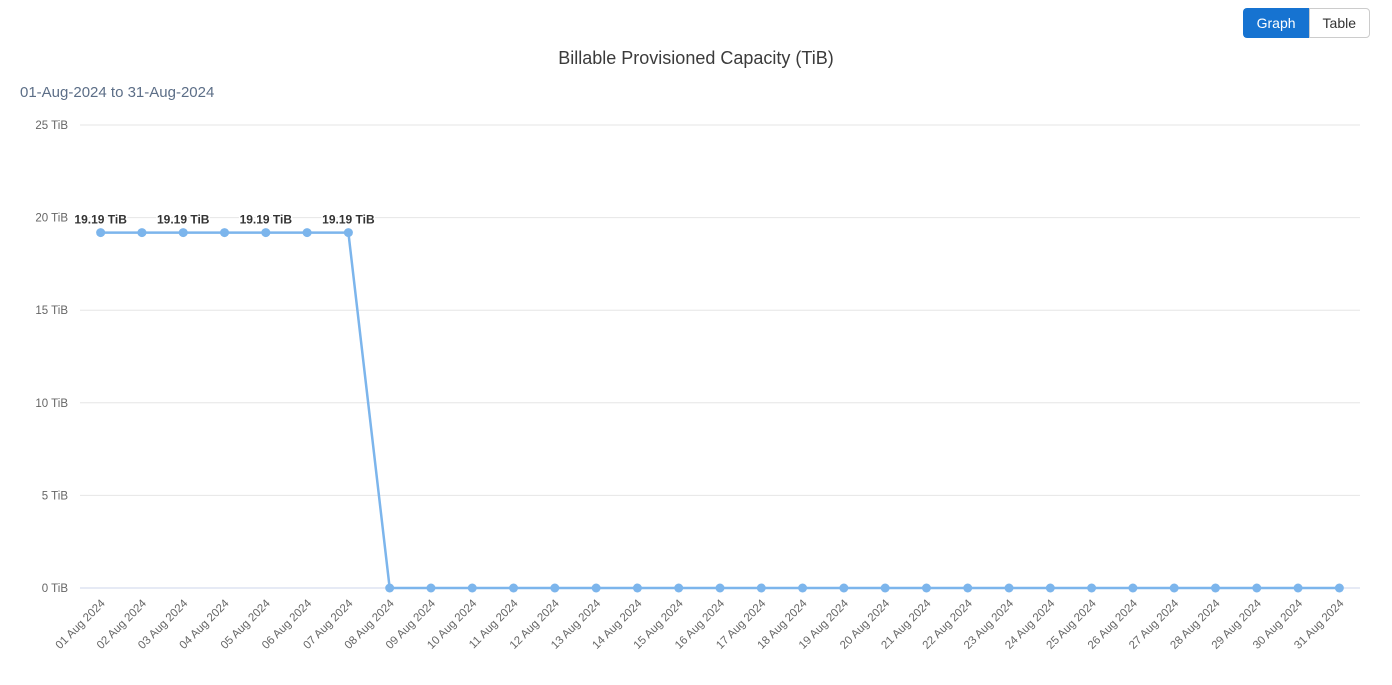 The height and width of the screenshot is (685, 1392). What do you see at coordinates (51, 126) in the screenshot?
I see `y-axis-label: 25 TiB` at bounding box center [51, 126].